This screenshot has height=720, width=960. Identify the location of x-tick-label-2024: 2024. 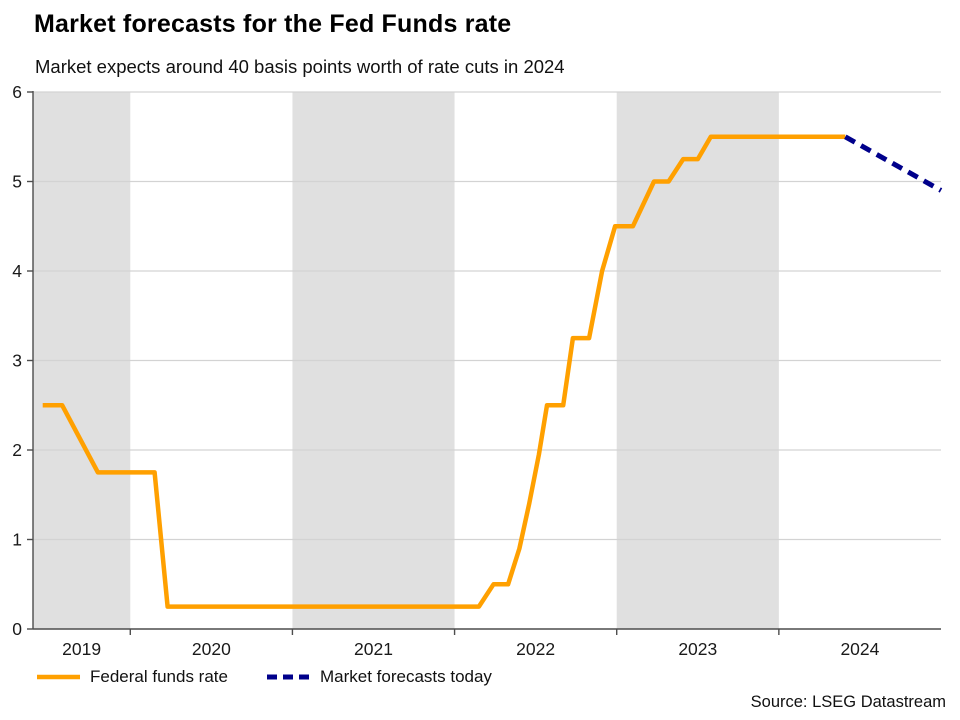
(859, 649).